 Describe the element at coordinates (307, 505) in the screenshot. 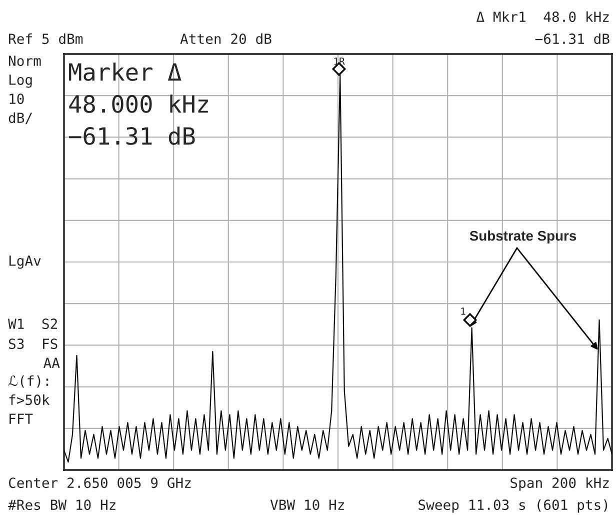

I see `text: VBW 10 Hz` at that location.